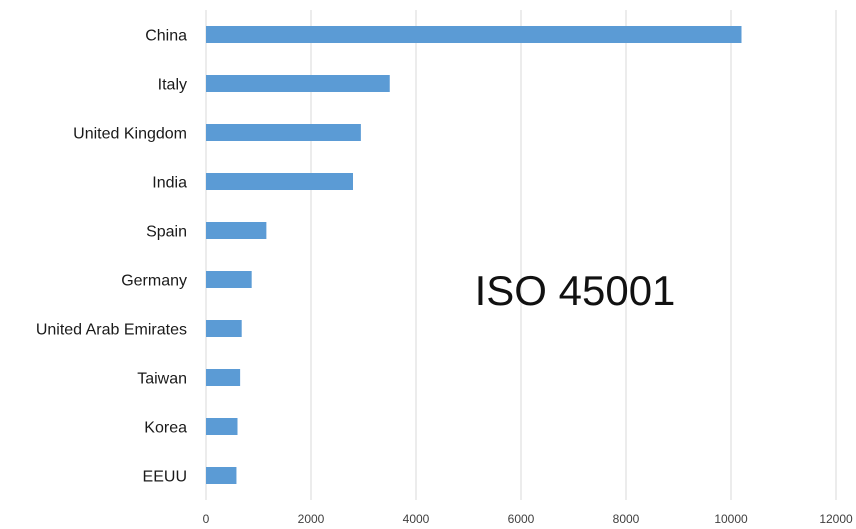 Image resolution: width=856 pixels, height=529 pixels. Describe the element at coordinates (154, 281) in the screenshot. I see `category-label: Germany` at that location.